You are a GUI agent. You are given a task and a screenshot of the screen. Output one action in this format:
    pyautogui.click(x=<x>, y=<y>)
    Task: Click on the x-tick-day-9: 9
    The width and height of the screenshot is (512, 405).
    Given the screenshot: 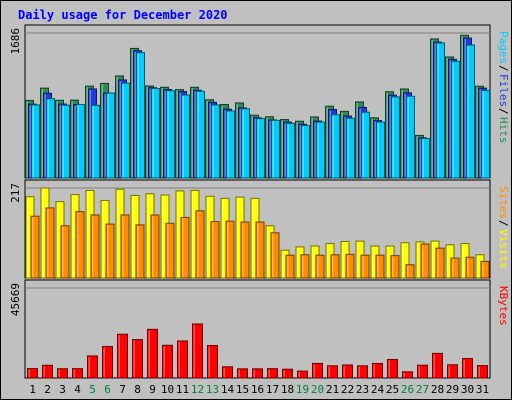 What is the action you would take?
    pyautogui.click(x=152, y=389)
    